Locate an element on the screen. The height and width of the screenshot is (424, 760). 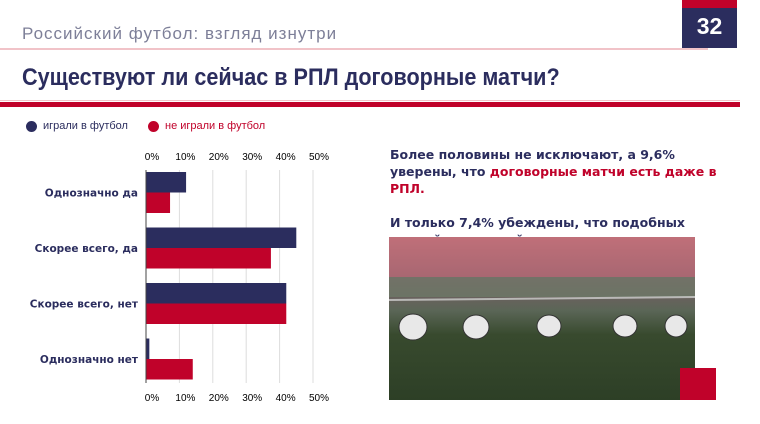
legend-label: не играли в футбол is located at coordinates (215, 126).